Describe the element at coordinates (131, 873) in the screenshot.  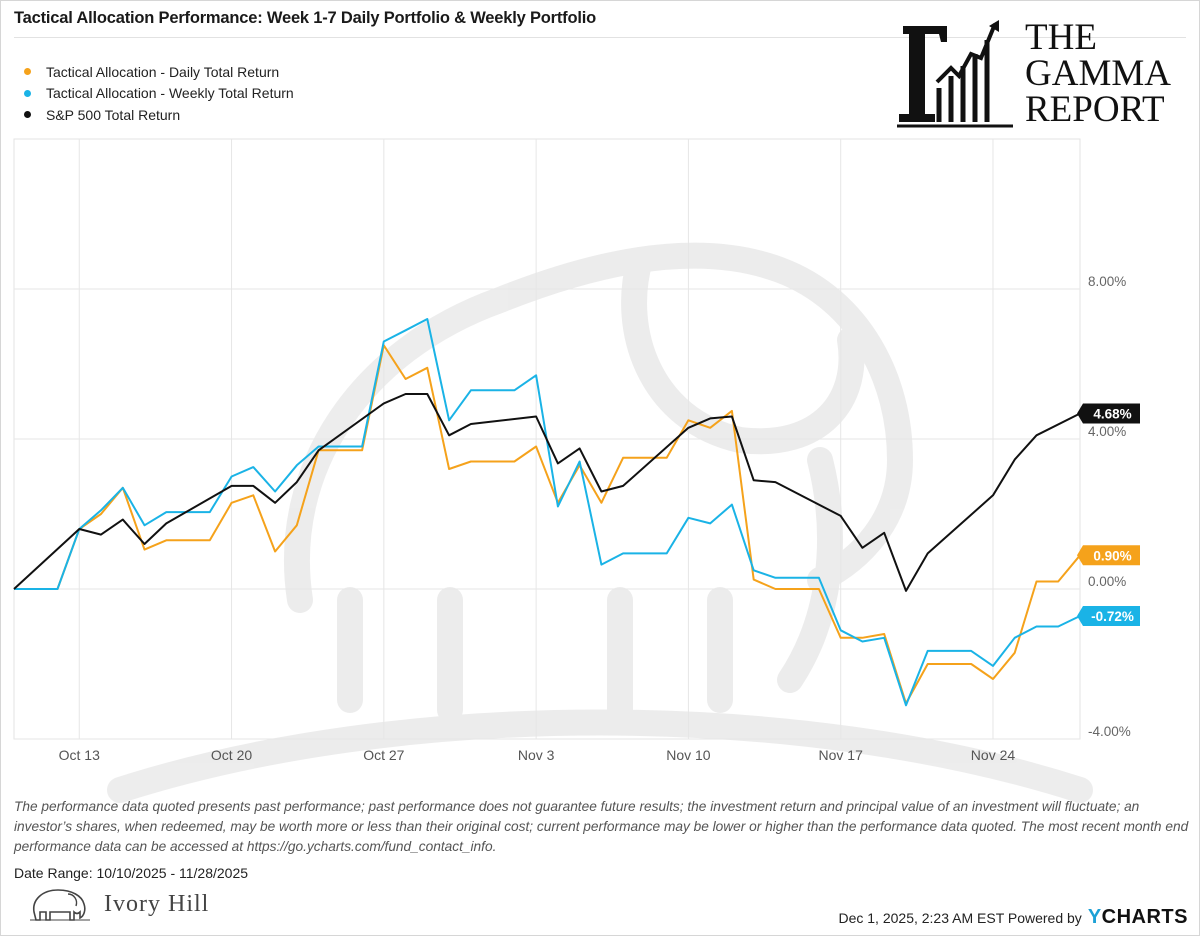
I see `date-range: Date Range: 10/10/2025 - 11/28/2025` at that location.